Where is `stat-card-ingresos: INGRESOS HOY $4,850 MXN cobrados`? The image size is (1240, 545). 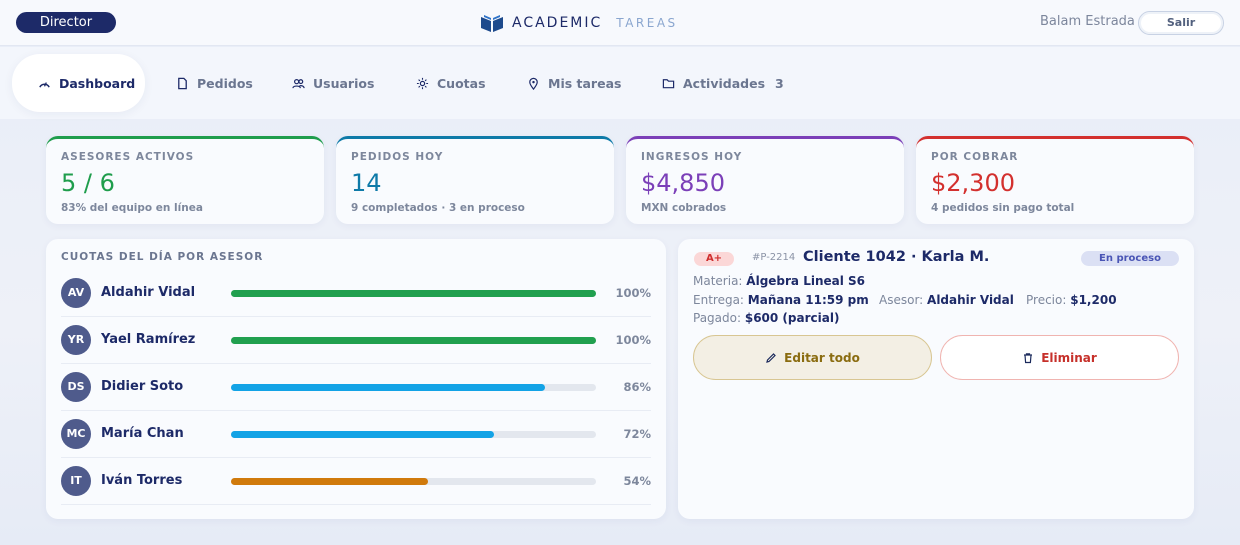
stat-card-ingresos: INGRESOS HOY $4,850 MXN cobrados is located at coordinates (765, 180).